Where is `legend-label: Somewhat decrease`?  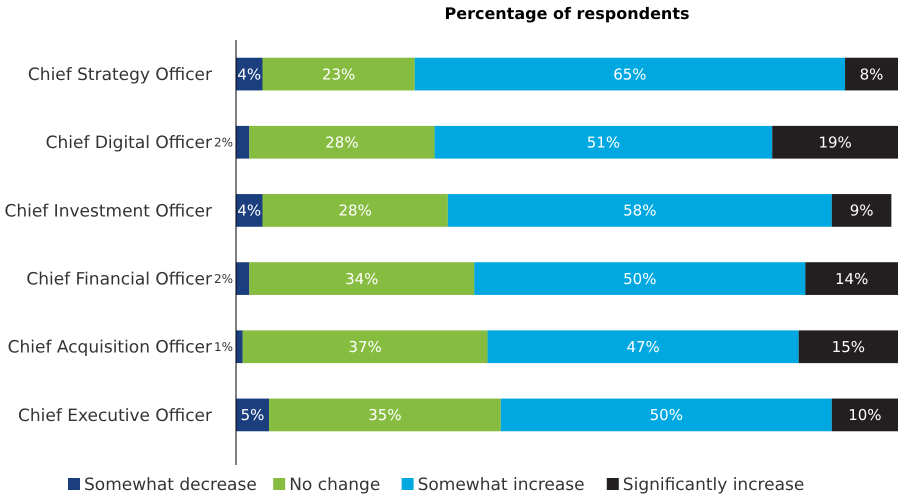 legend-label: Somewhat decrease is located at coordinates (170, 484).